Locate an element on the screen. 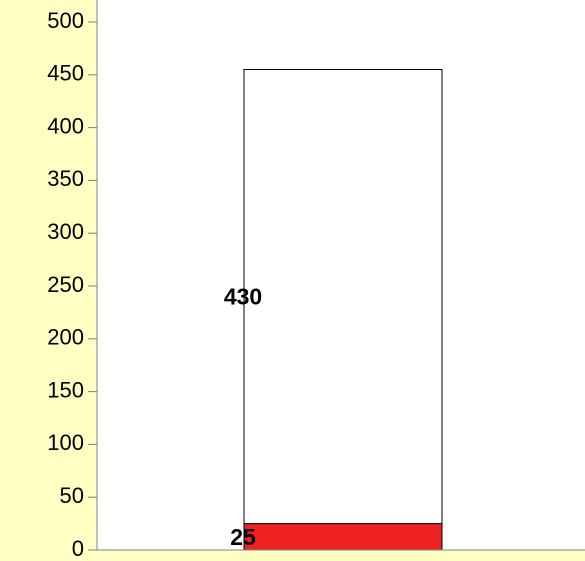 The width and height of the screenshot is (585, 561). data-label: 25 is located at coordinates (243, 537).